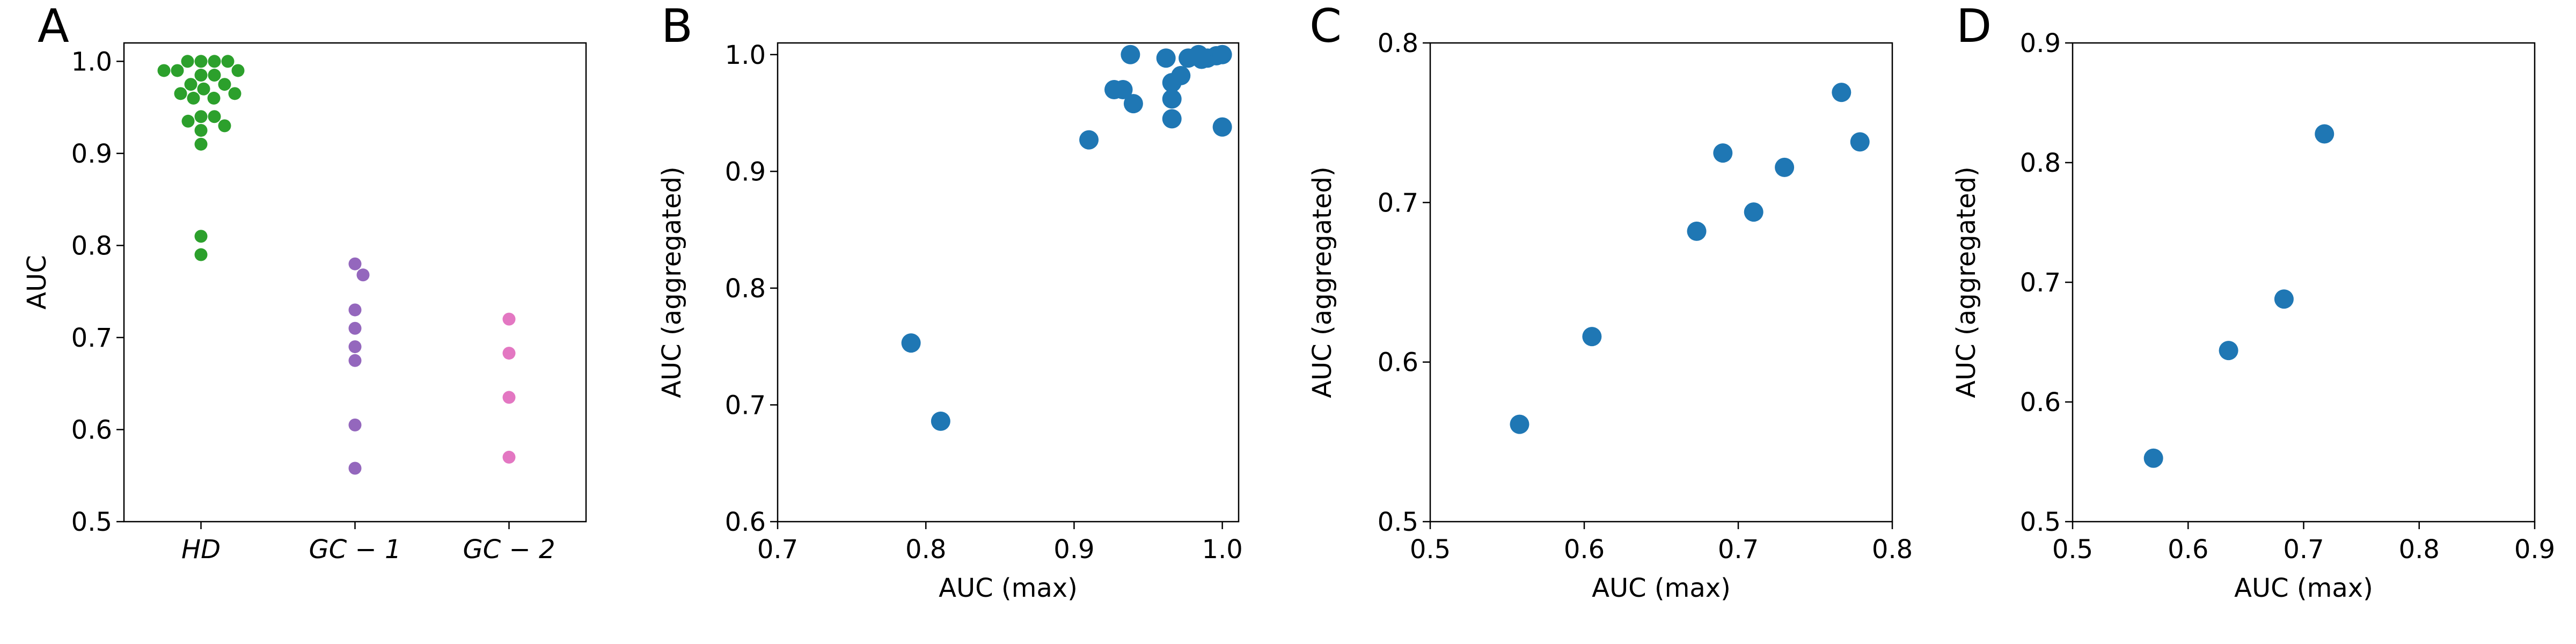  Describe the element at coordinates (509, 550) in the screenshot. I see `x-tick-label: GC − 2` at that location.